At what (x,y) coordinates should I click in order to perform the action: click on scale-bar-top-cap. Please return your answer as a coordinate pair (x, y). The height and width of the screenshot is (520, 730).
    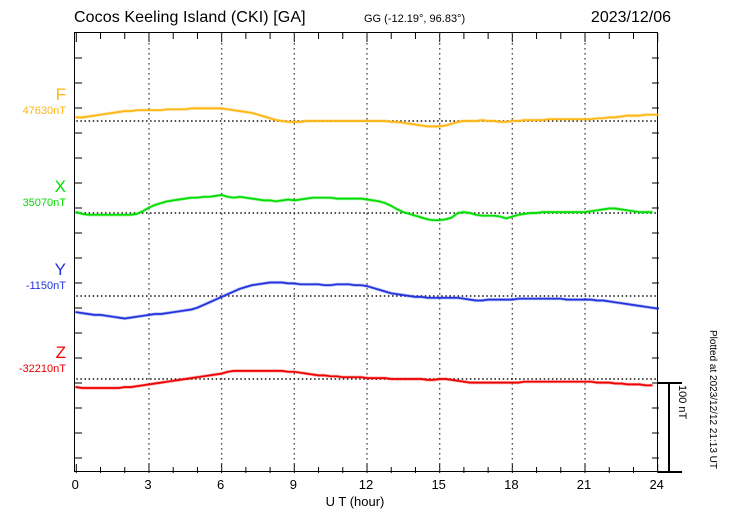
    Looking at the image, I should click on (670, 383).